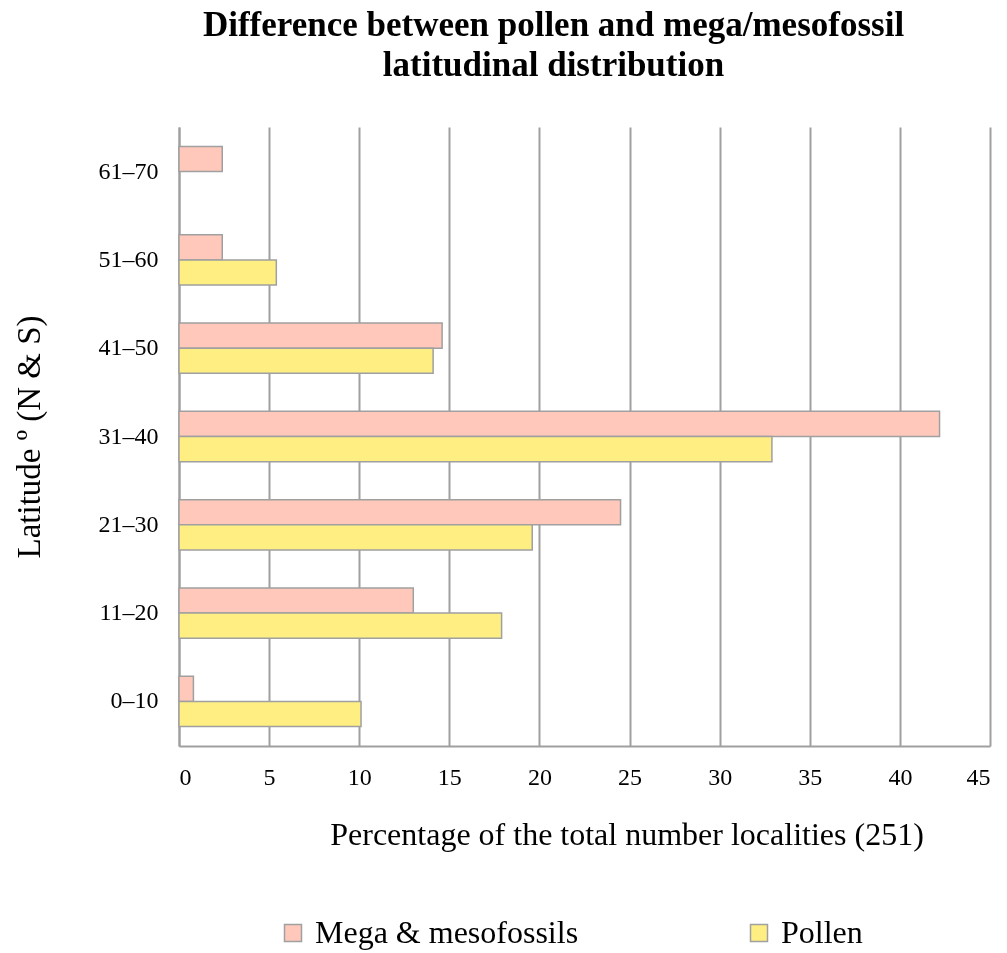  I want to click on y-tick-label: 31–40, so click(128, 435).